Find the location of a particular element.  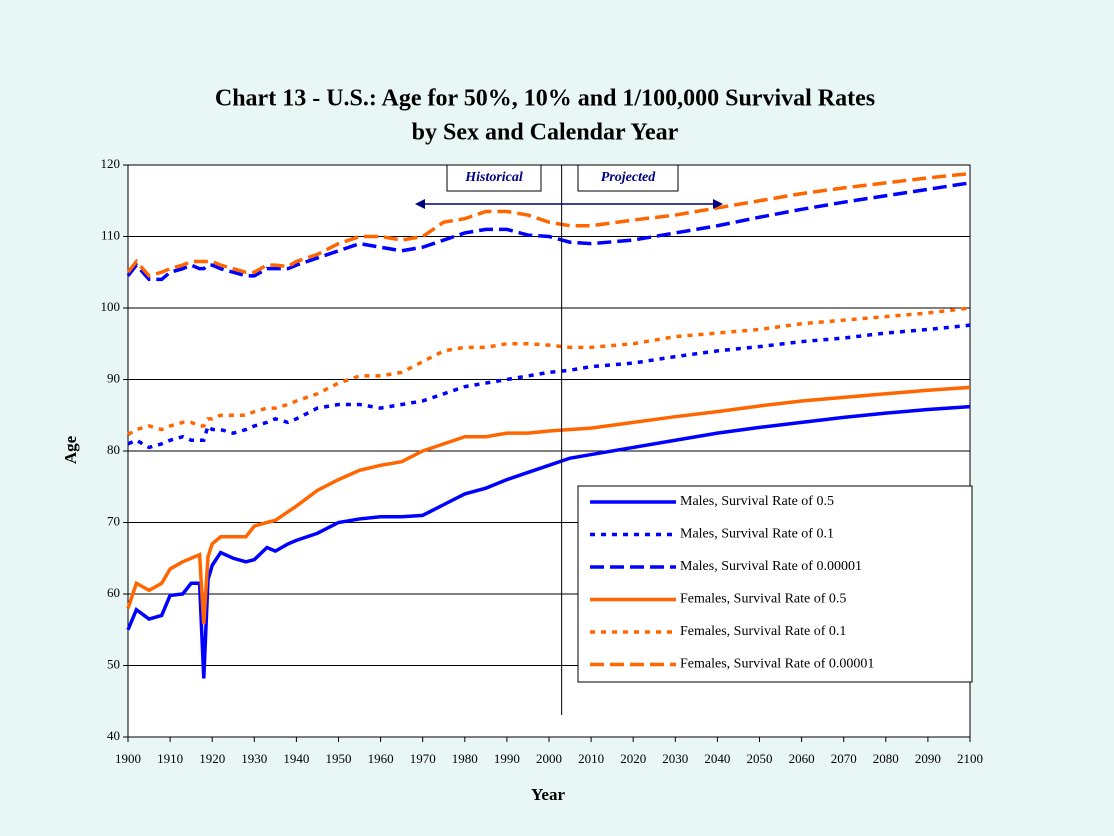

y-tick-label: 100 is located at coordinates (111, 306).